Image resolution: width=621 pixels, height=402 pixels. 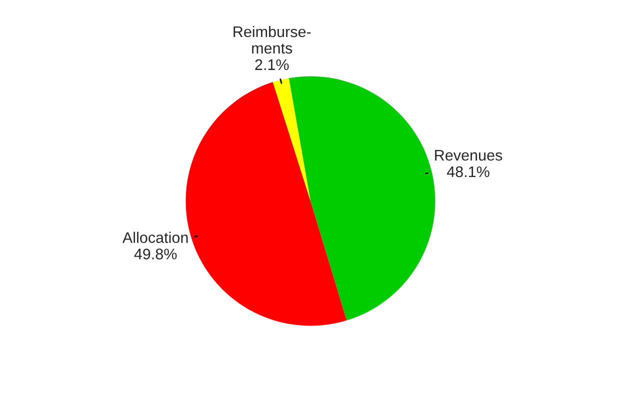 What do you see at coordinates (468, 172) in the screenshot?
I see `data-label: 48.1%` at bounding box center [468, 172].